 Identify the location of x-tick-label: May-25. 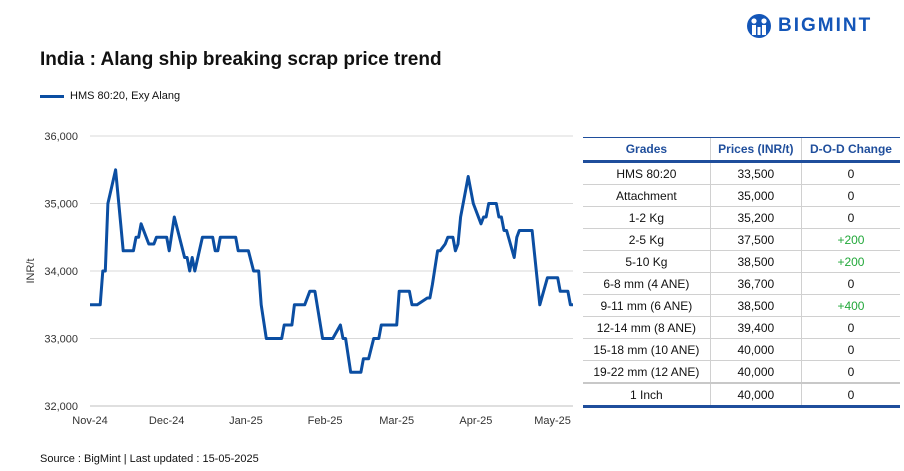
(552, 421).